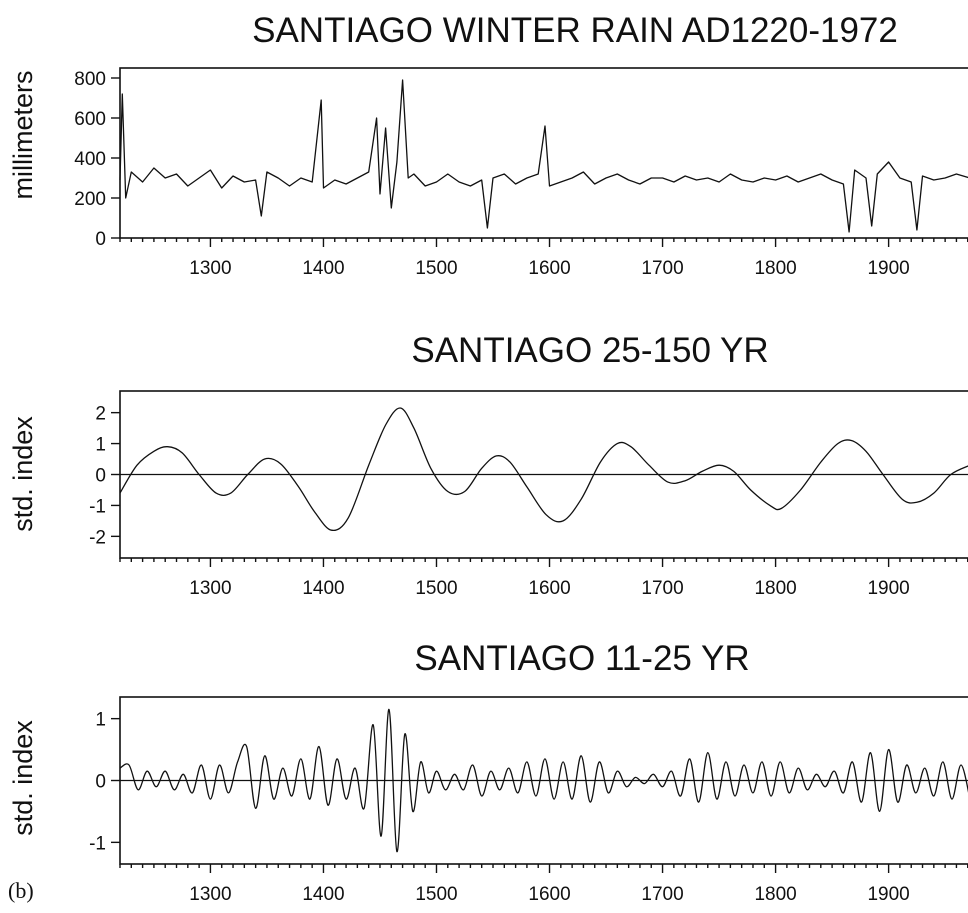 The image size is (968, 913). What do you see at coordinates (90, 159) in the screenshot?
I see `y-tick-label: 400` at bounding box center [90, 159].